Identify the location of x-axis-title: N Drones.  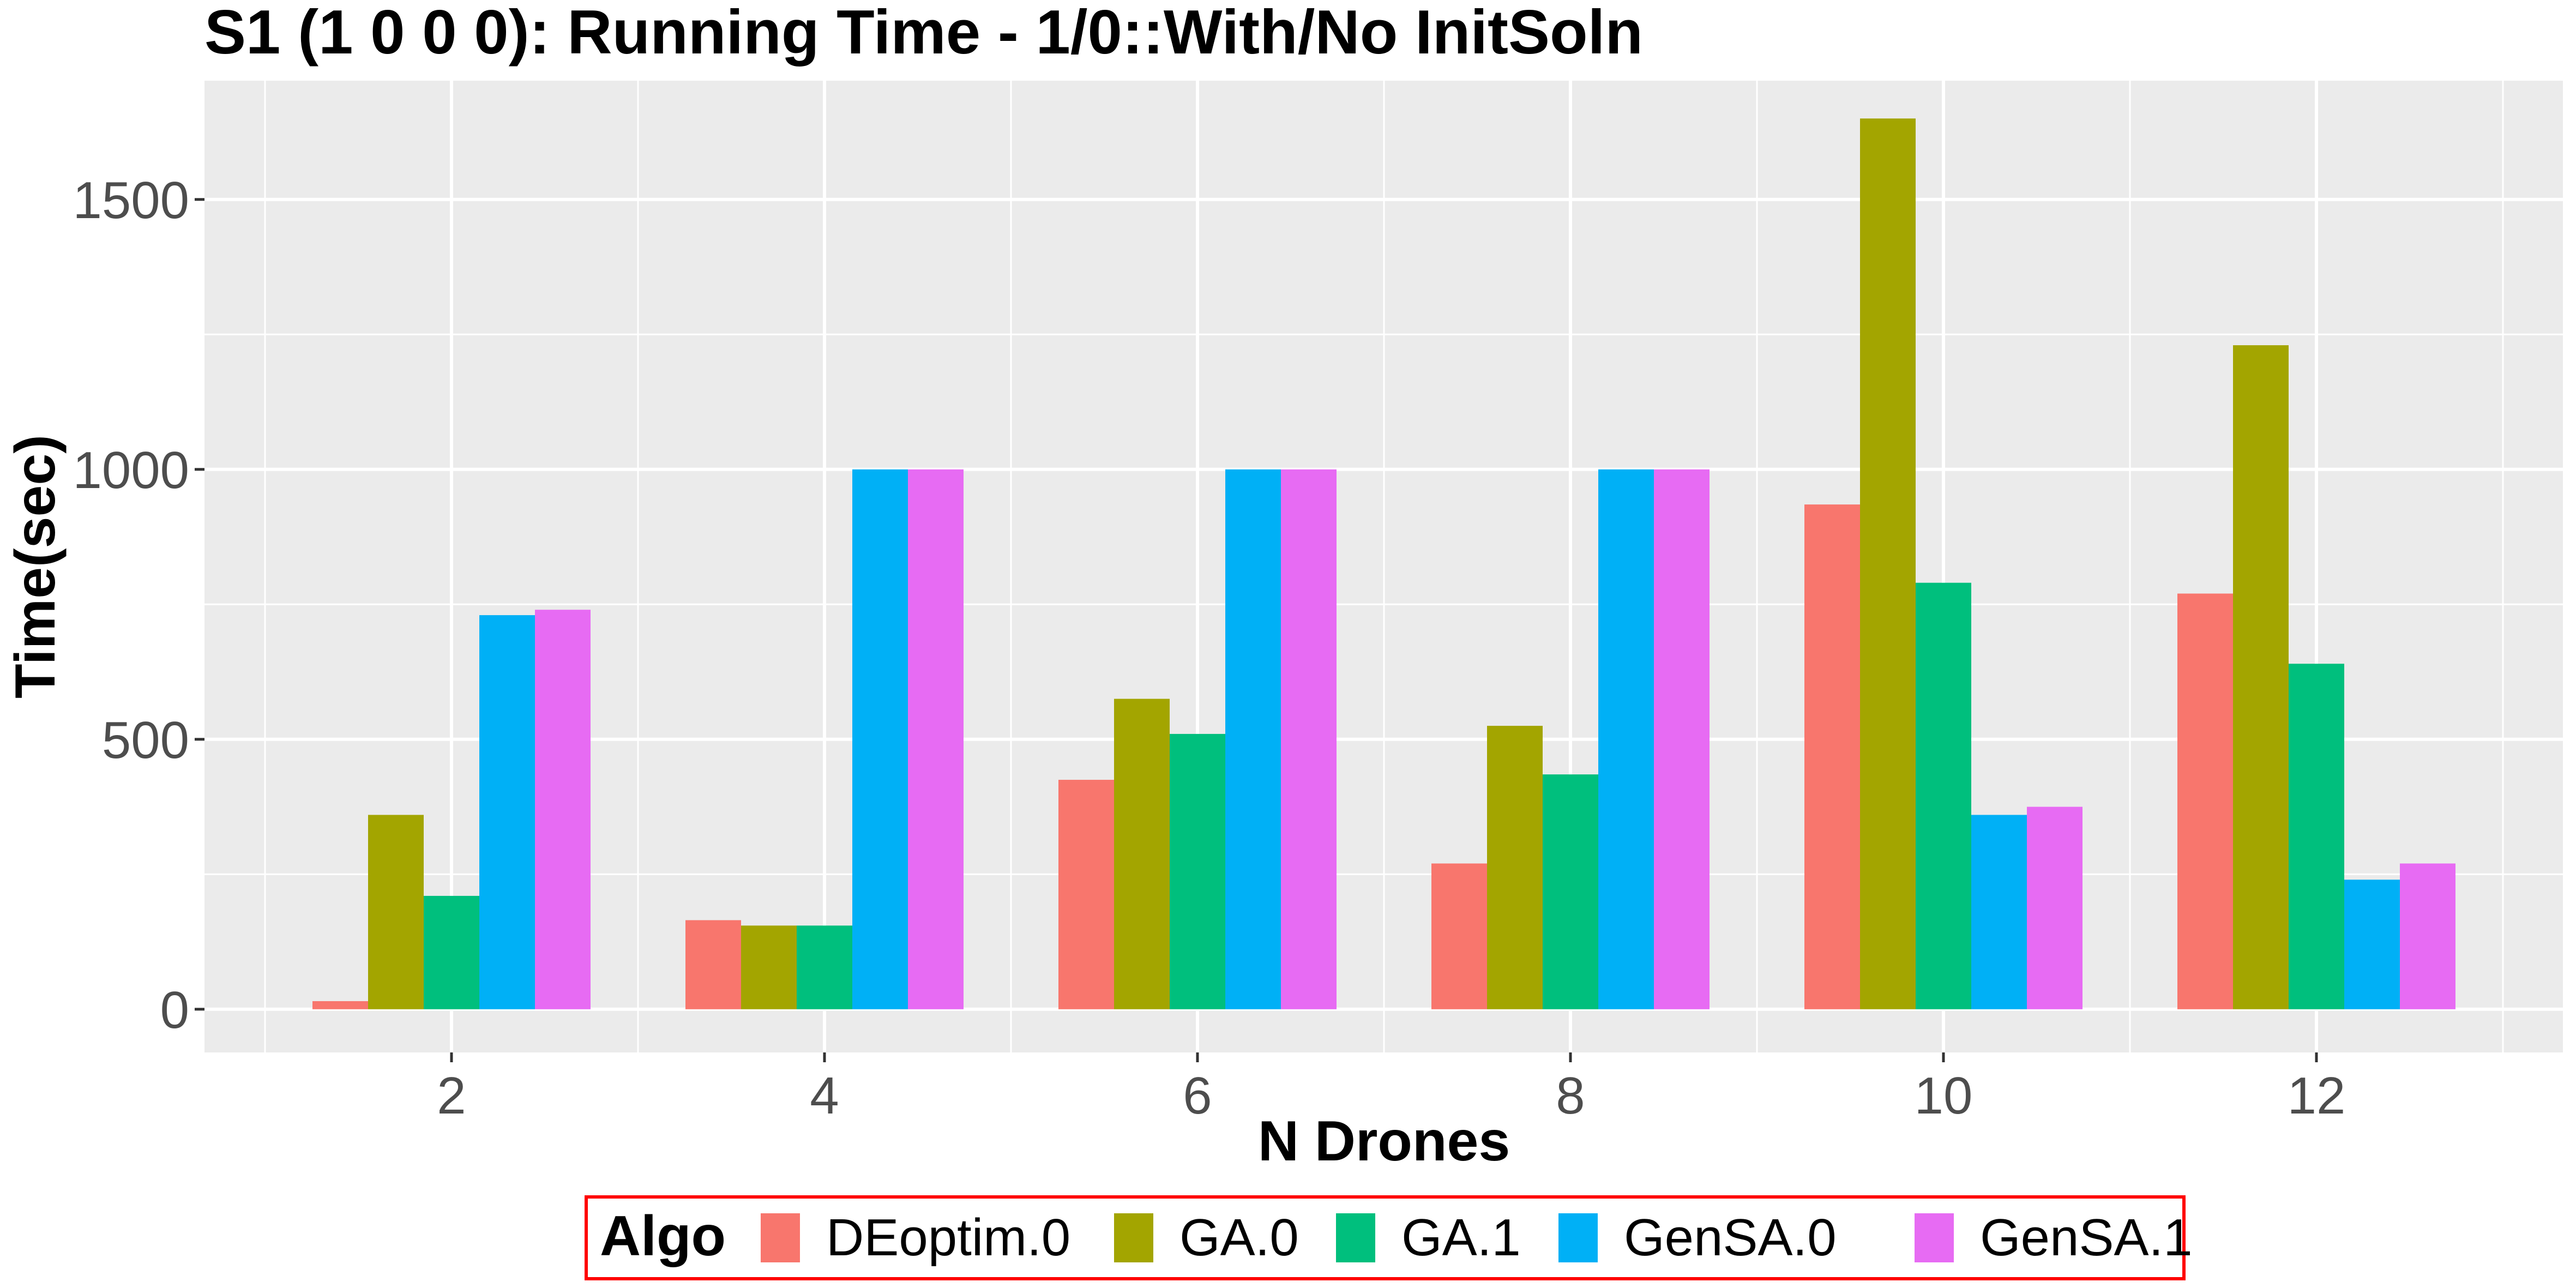
(1384, 1141).